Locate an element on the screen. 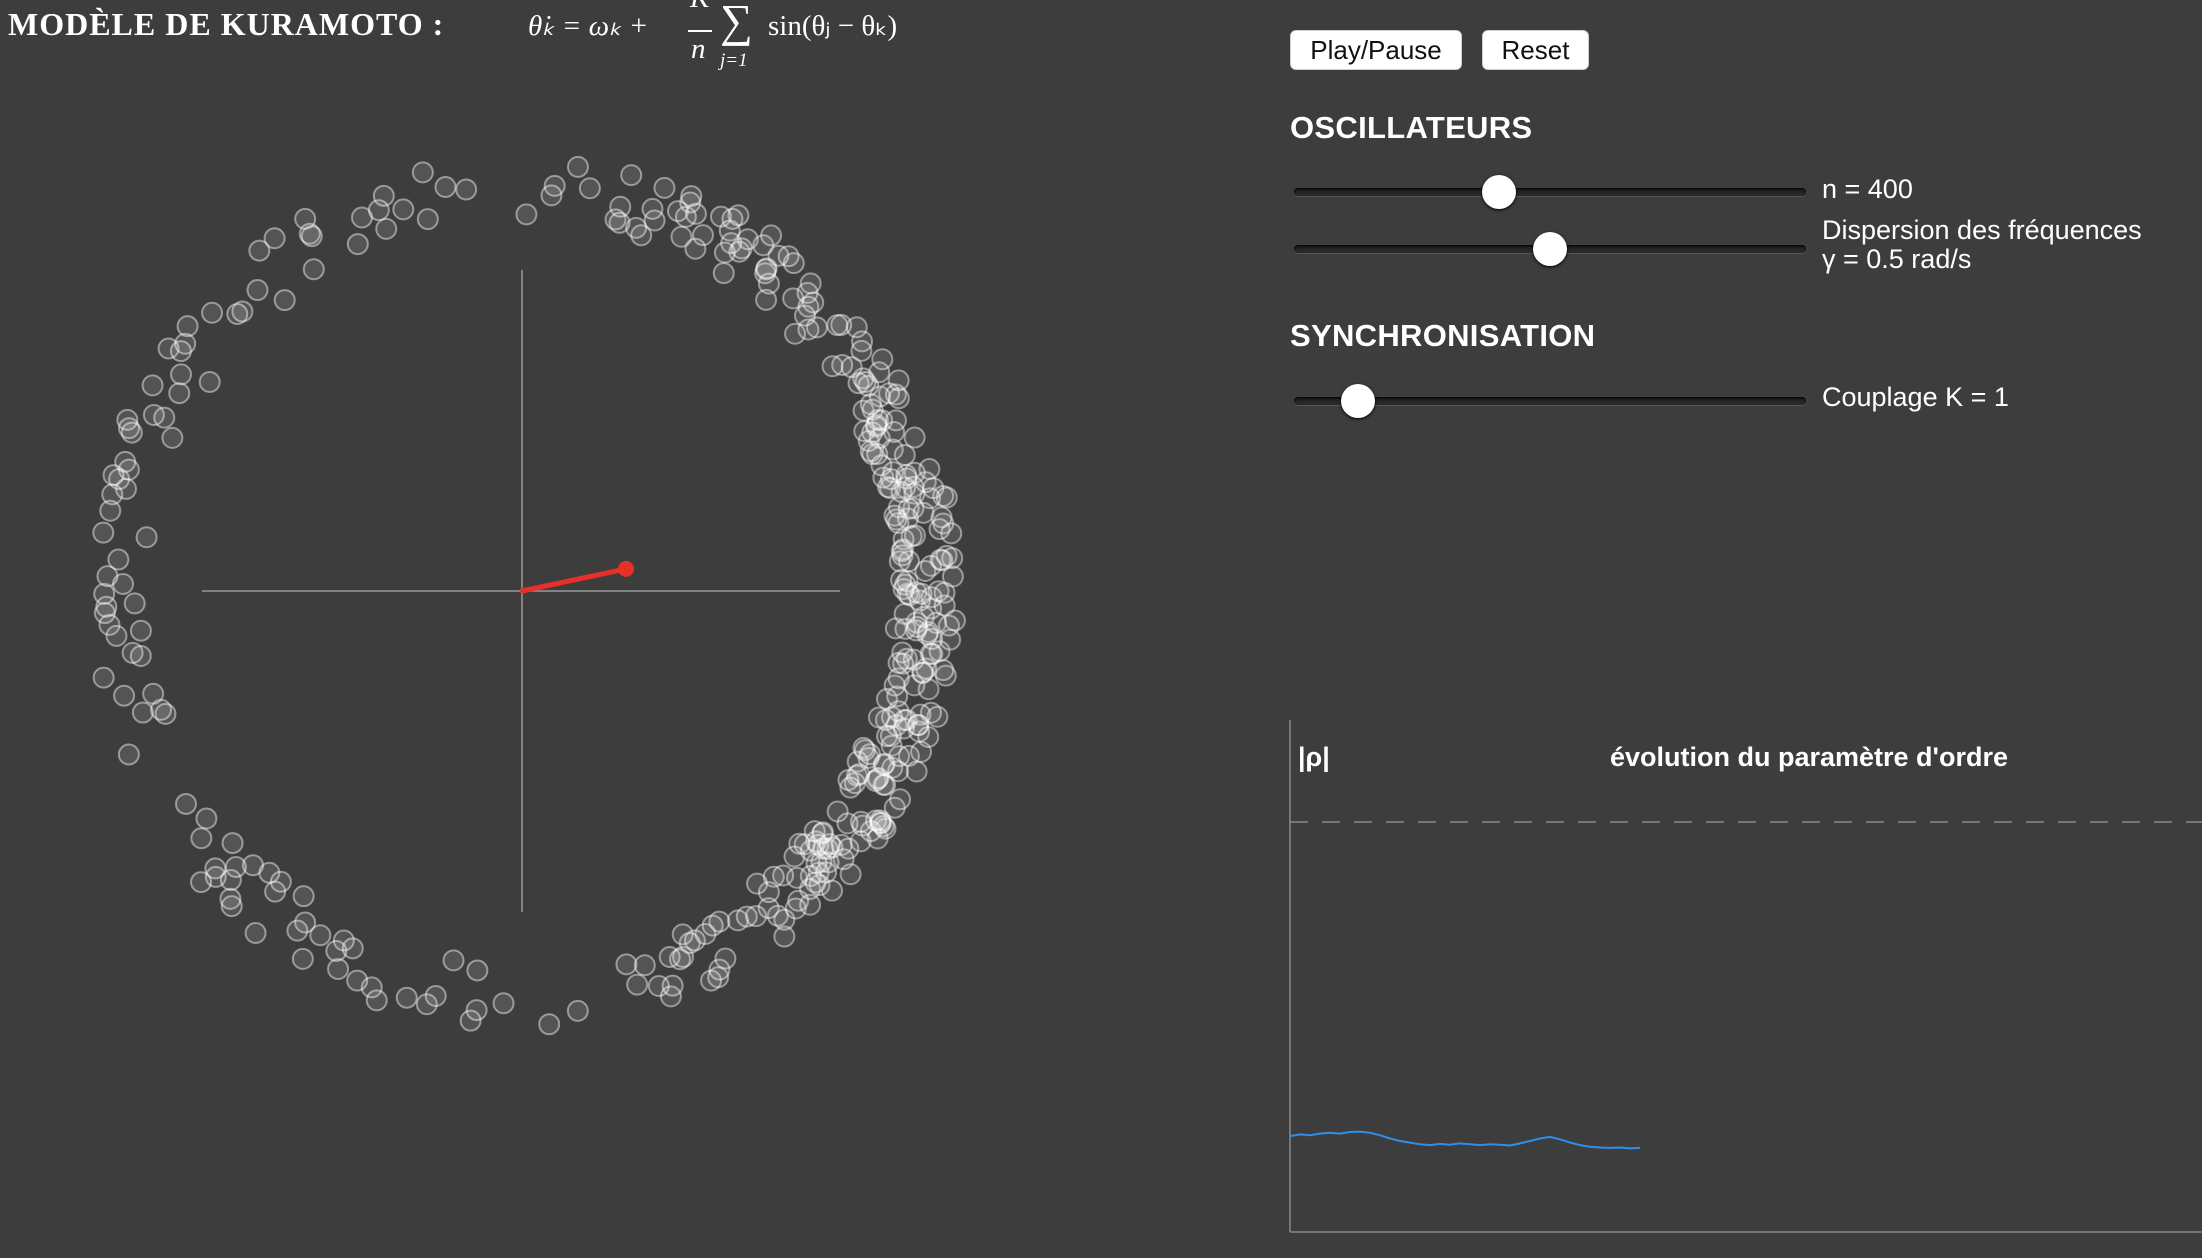 The height and width of the screenshot is (1258, 2202). coupling-slider-thumb is located at coordinates (1358, 401).